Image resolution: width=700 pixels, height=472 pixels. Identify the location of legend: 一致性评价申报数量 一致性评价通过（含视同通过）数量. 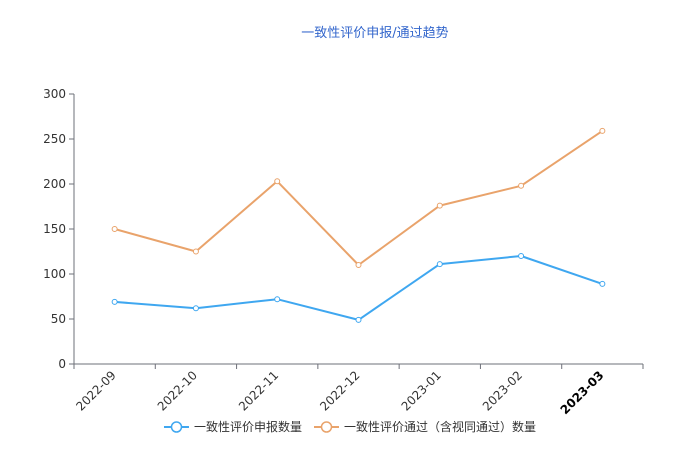
(349, 426).